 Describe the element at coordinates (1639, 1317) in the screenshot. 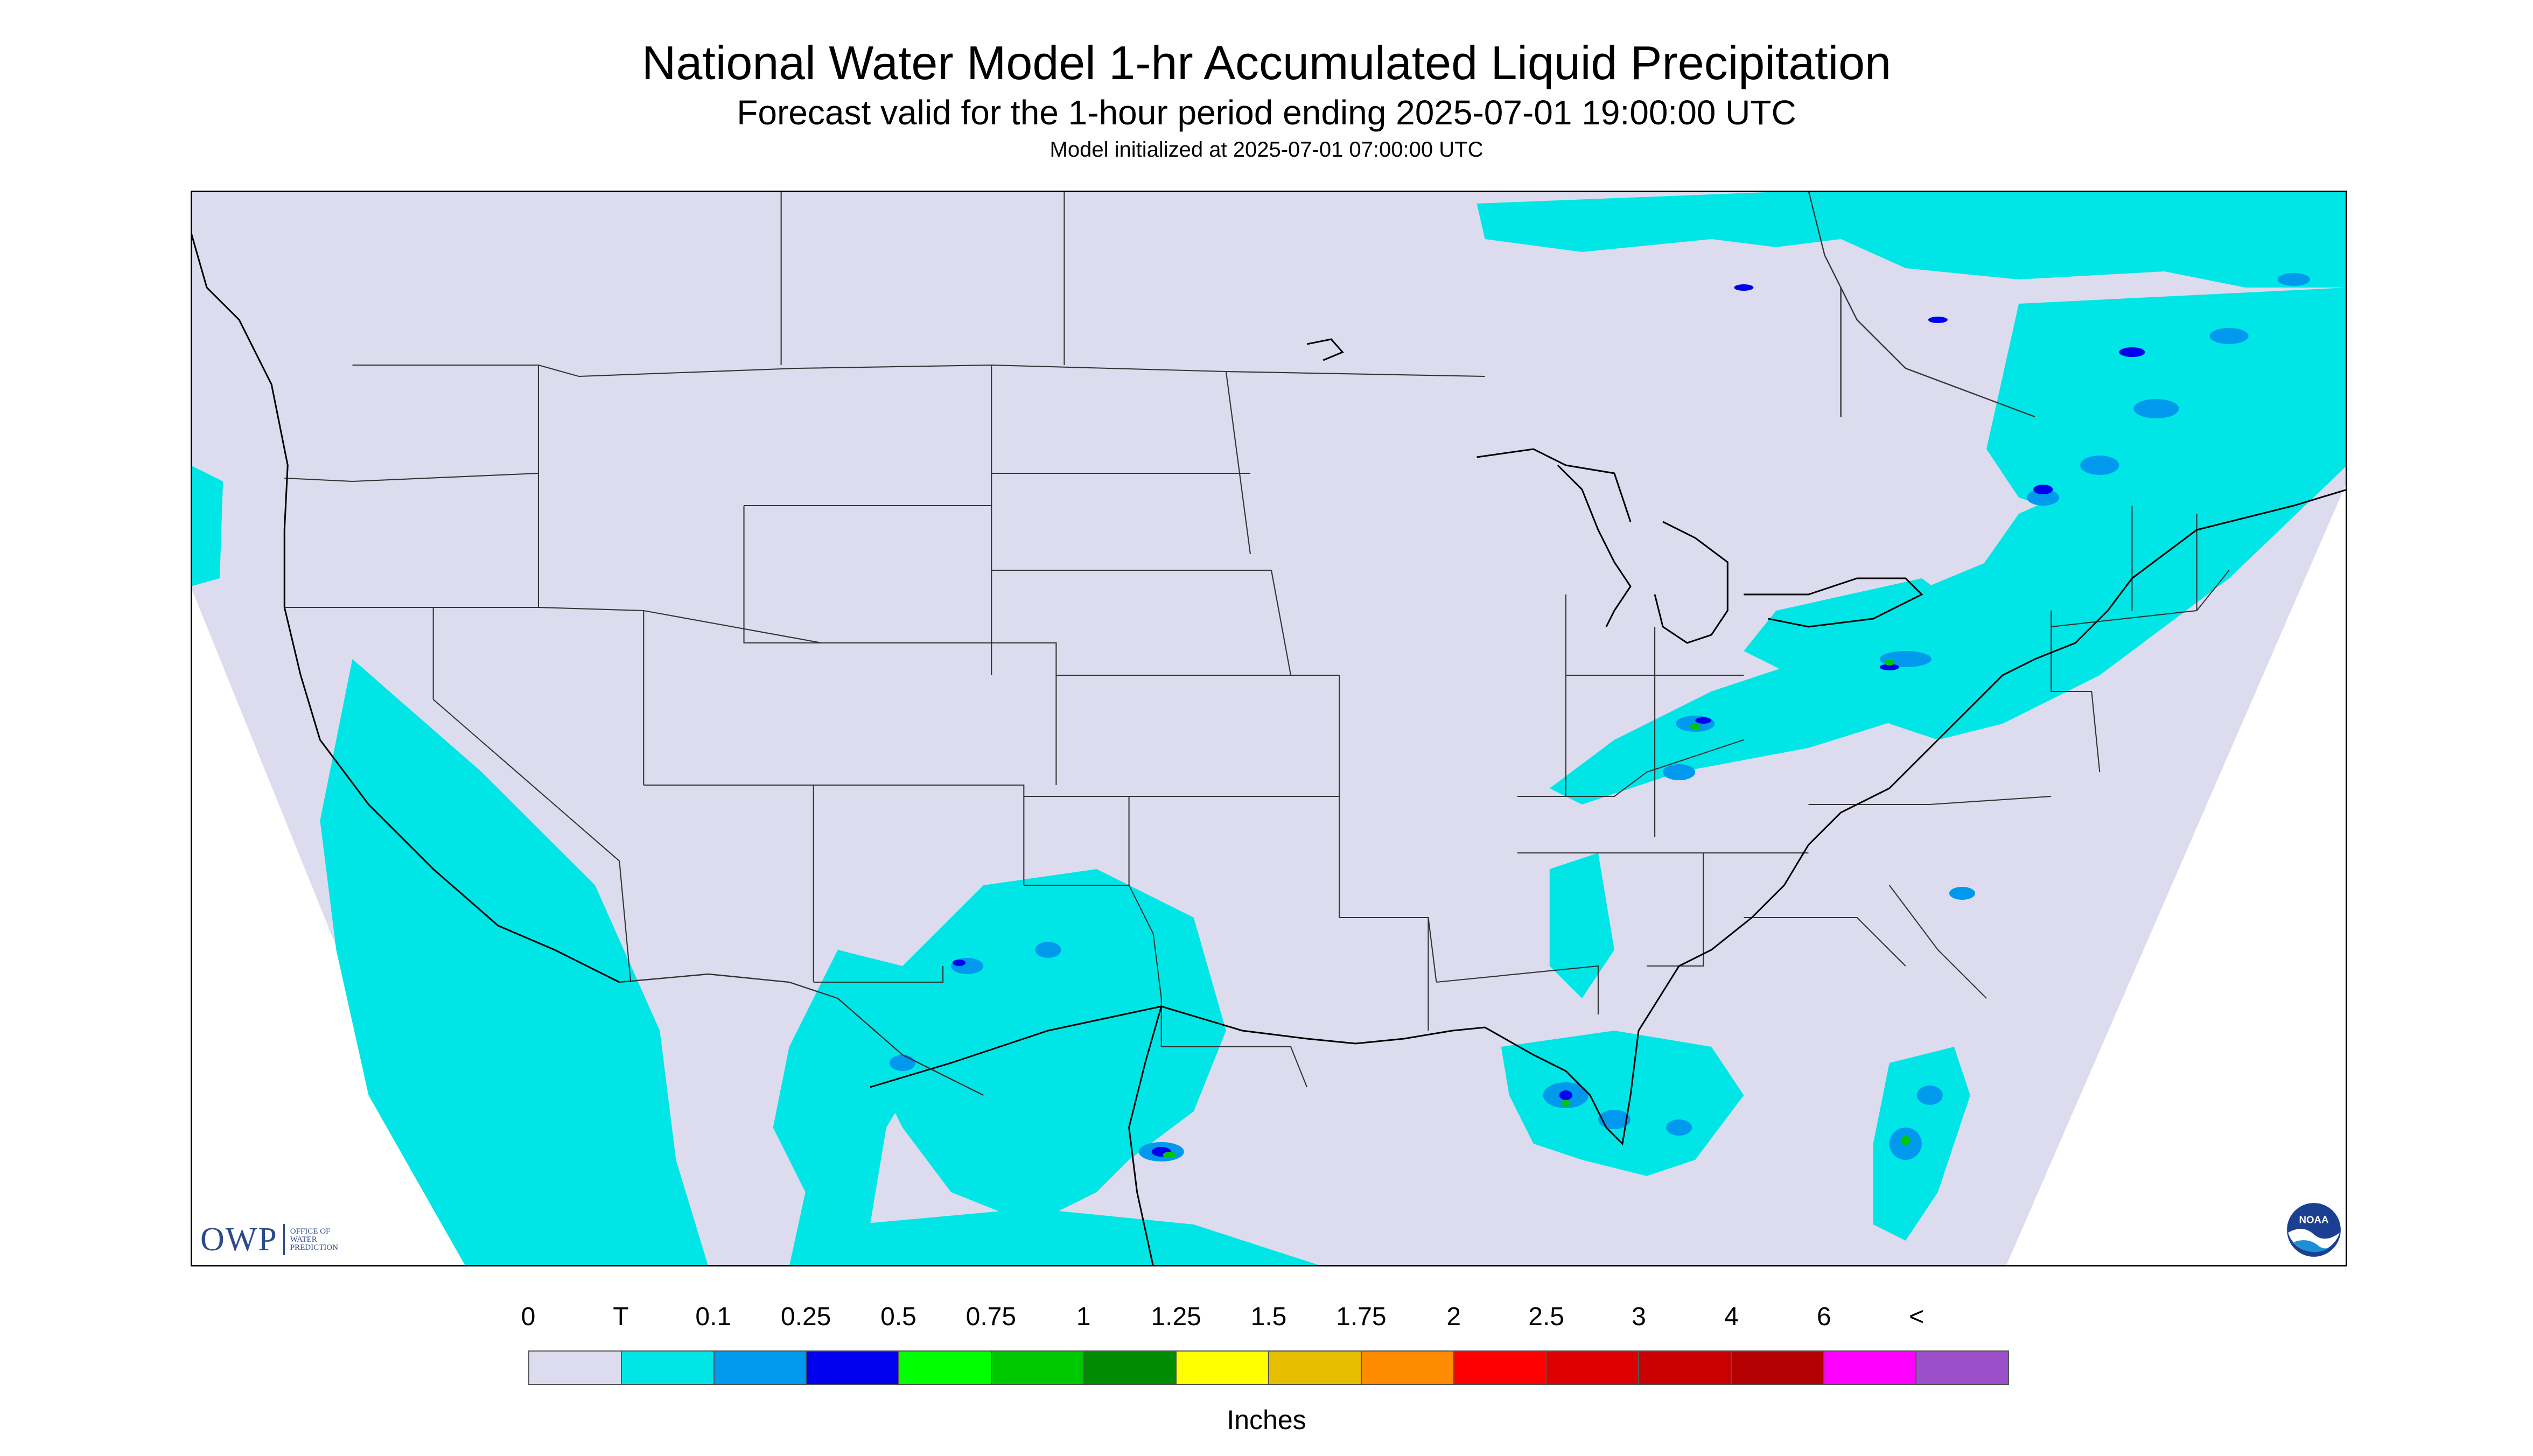

I see `legend-label: 3` at that location.